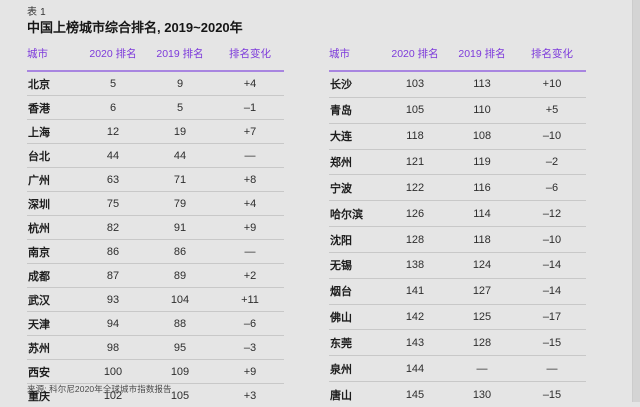  Describe the element at coordinates (356, 240) in the screenshot. I see `city-cell: 沈阳` at that location.